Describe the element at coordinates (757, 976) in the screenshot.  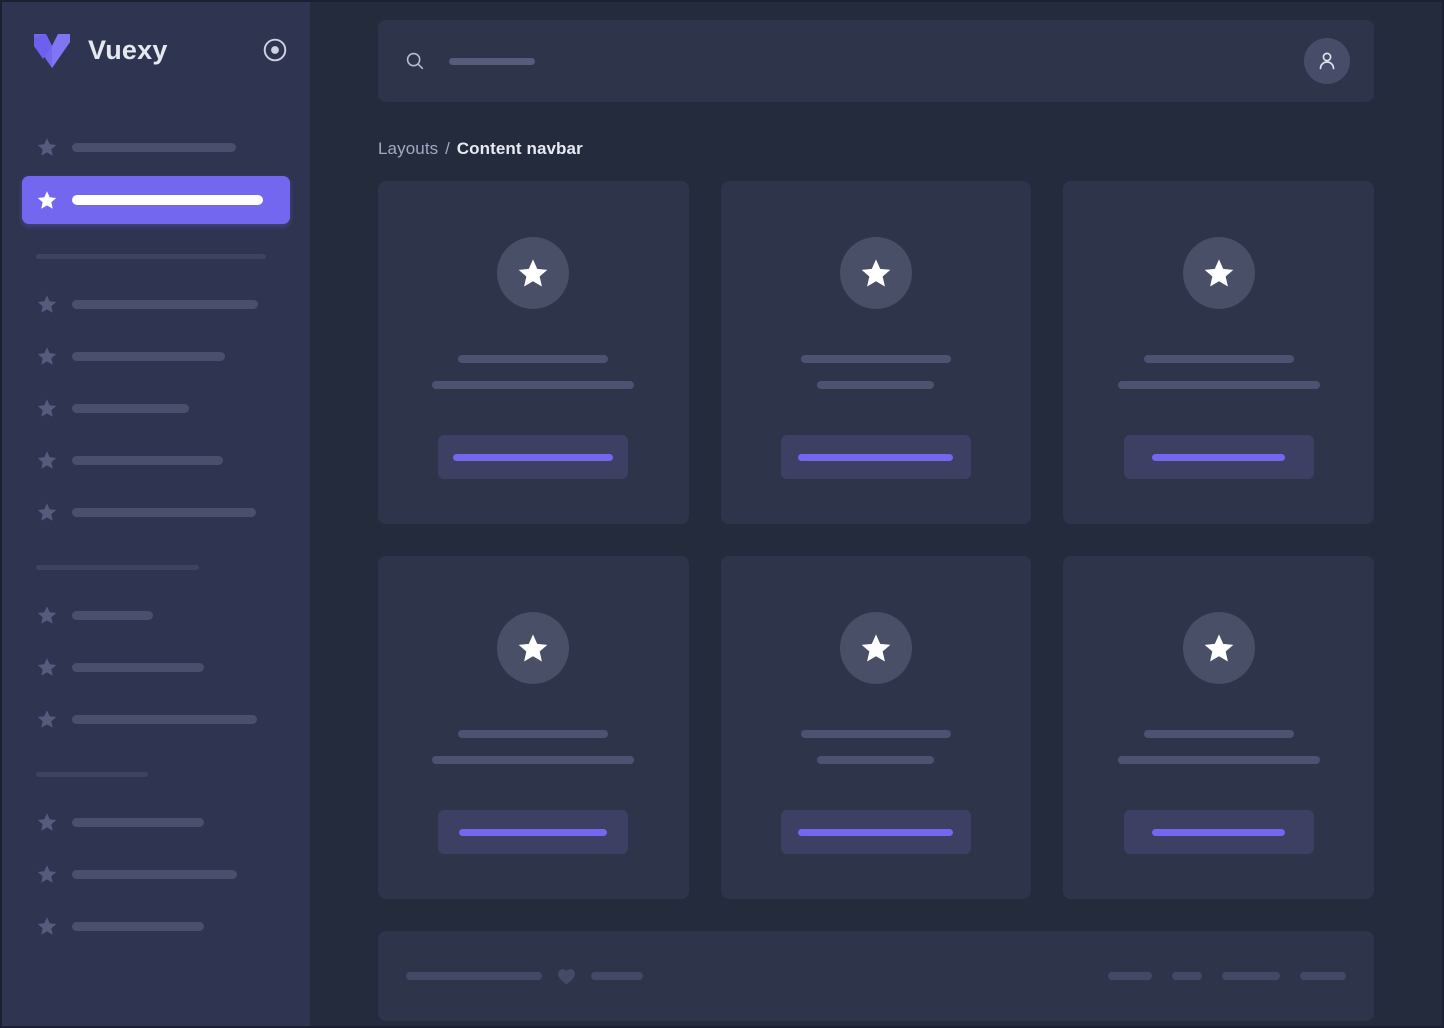
I see `footer-left-group` at that location.